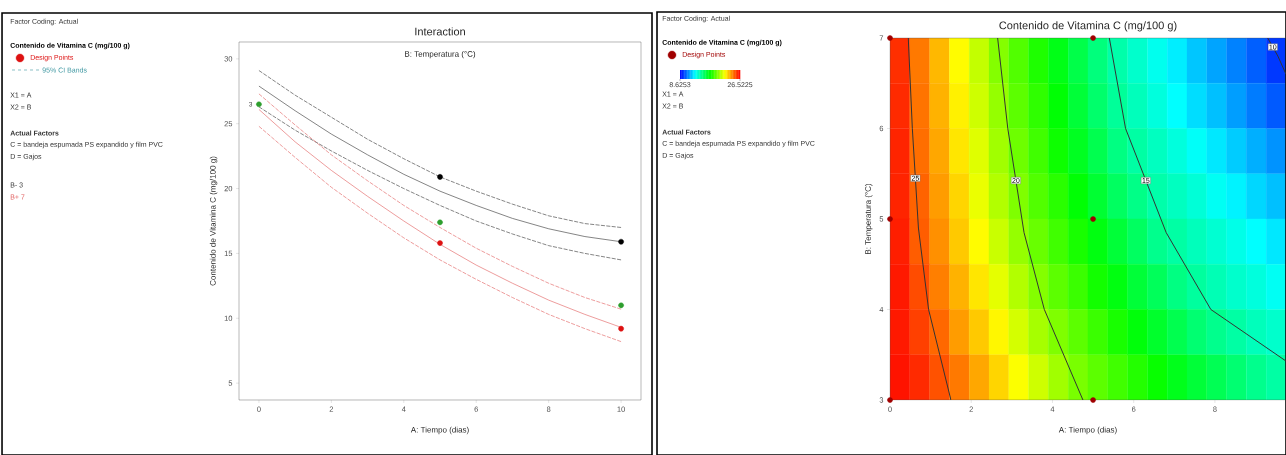 The image size is (1286, 455). Describe the element at coordinates (213, 221) in the screenshot. I see `y-axis-title: Contenido de Vitamina C (mg/100 g)` at that location.